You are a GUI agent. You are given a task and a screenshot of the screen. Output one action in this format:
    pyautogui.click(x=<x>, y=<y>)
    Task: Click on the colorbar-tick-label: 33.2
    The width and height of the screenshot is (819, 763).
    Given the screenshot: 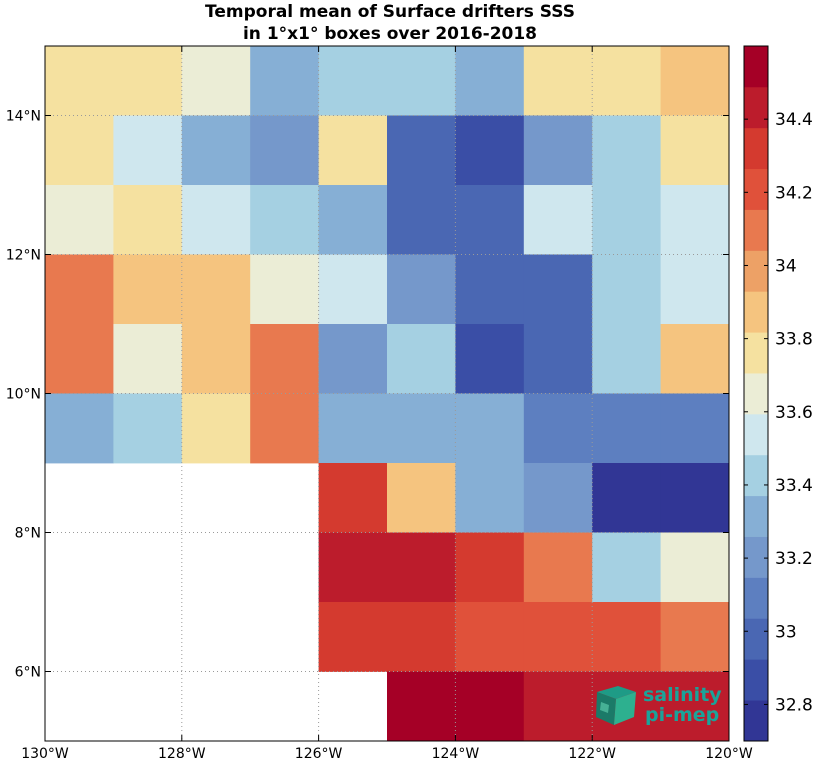 What is the action you would take?
    pyautogui.click(x=794, y=559)
    